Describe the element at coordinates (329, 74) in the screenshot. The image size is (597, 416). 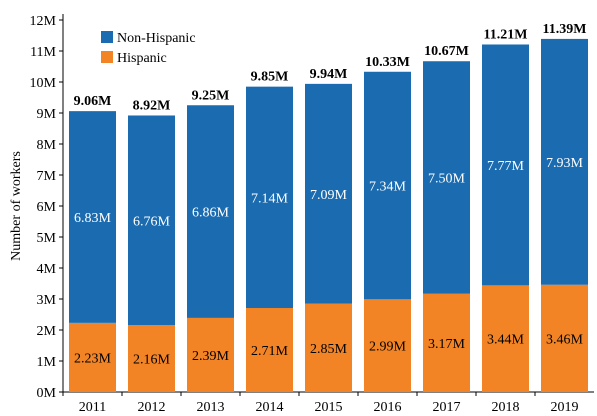
I see `data-label-total: 9.94M` at that location.